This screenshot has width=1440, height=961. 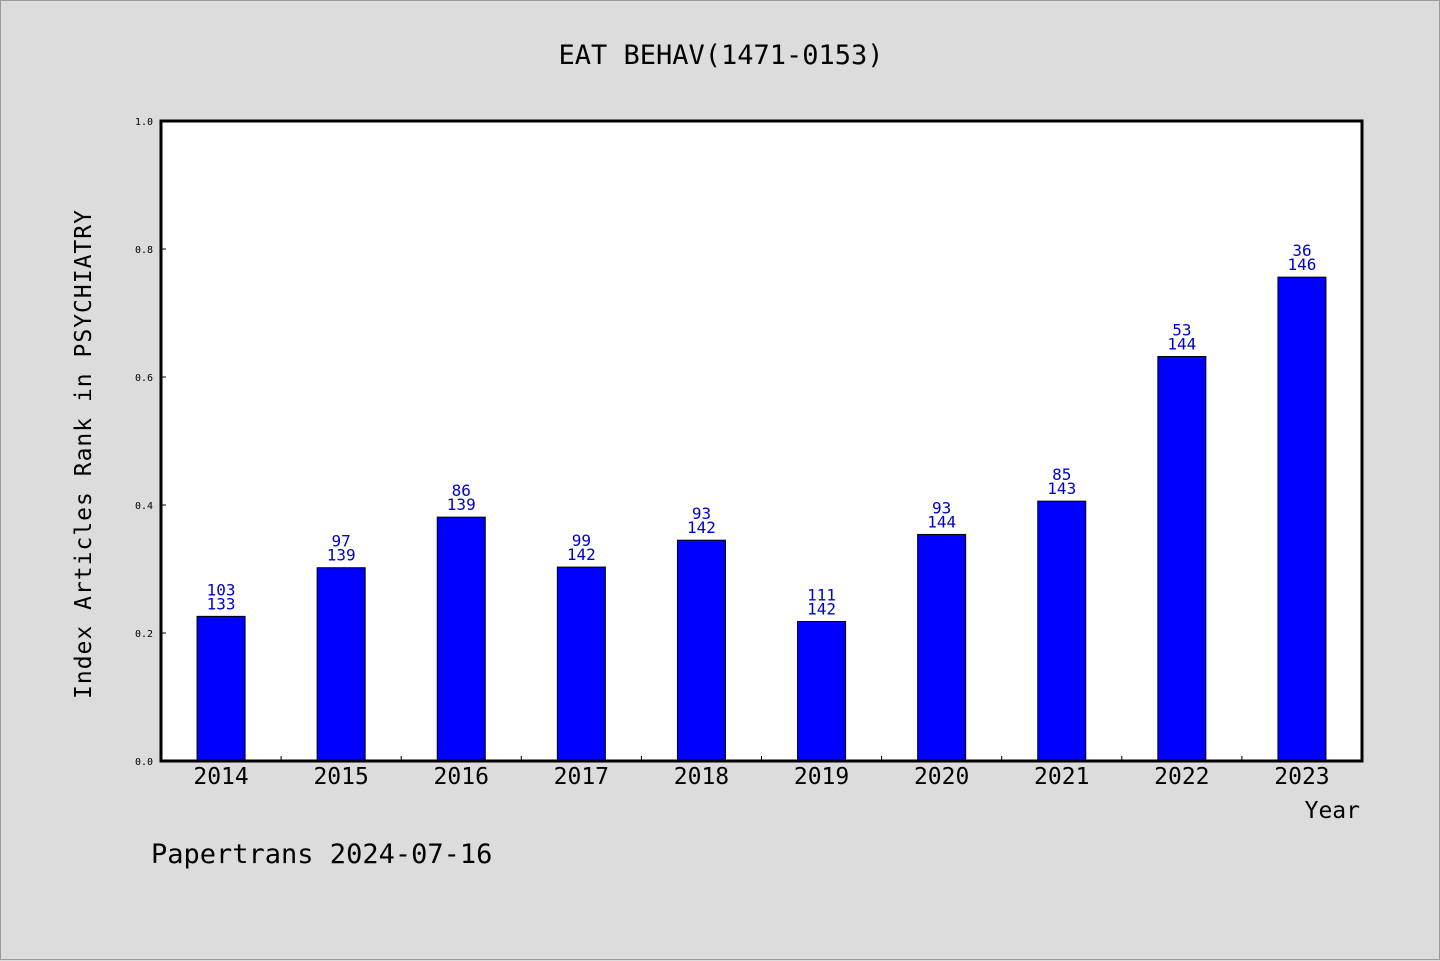 What do you see at coordinates (941, 521) in the screenshot?
I see `data-label-bottom-2020: 144` at bounding box center [941, 521].